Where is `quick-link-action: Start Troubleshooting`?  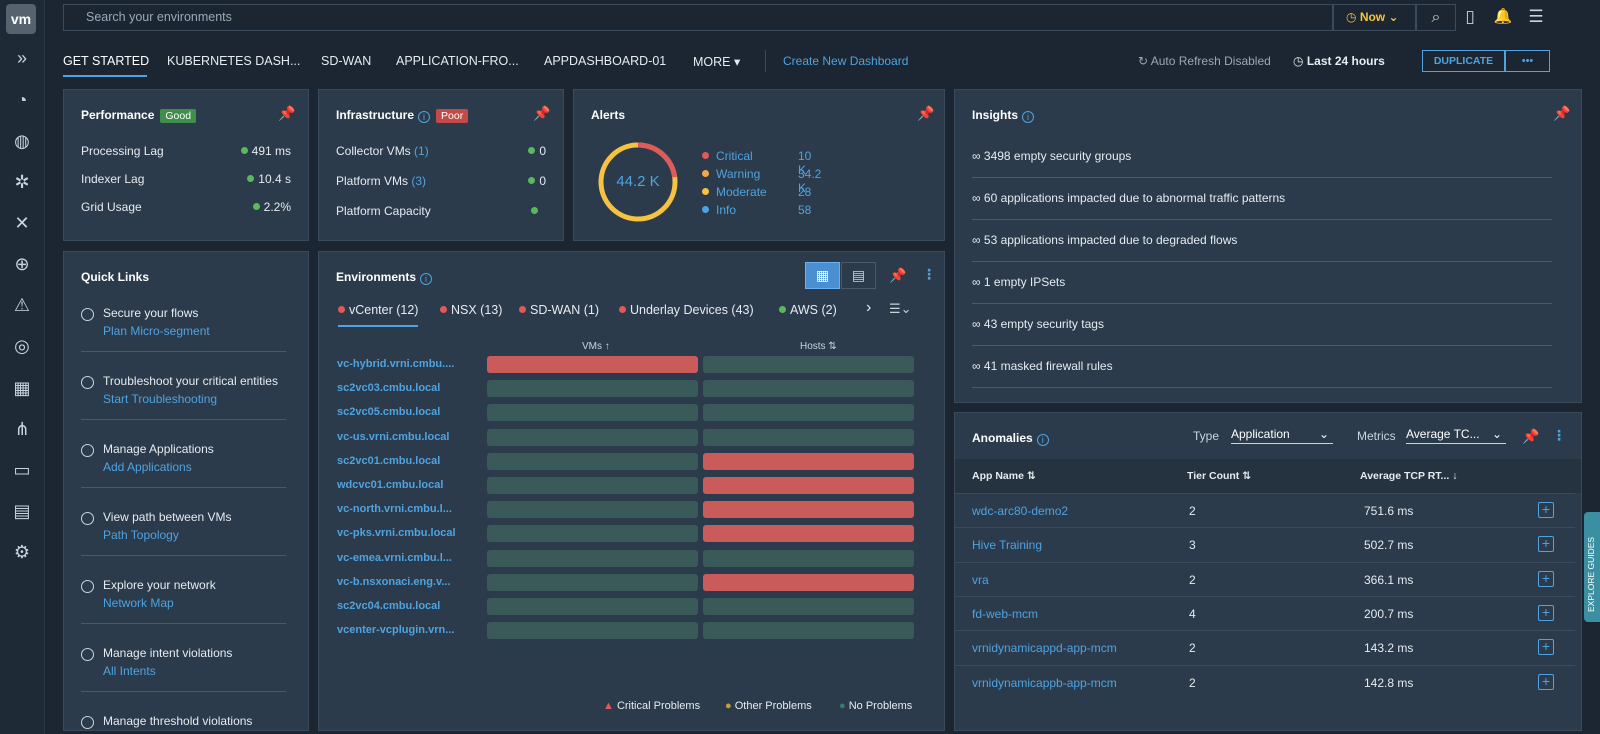
quick-link-action: Start Troubleshooting is located at coordinates (160, 399).